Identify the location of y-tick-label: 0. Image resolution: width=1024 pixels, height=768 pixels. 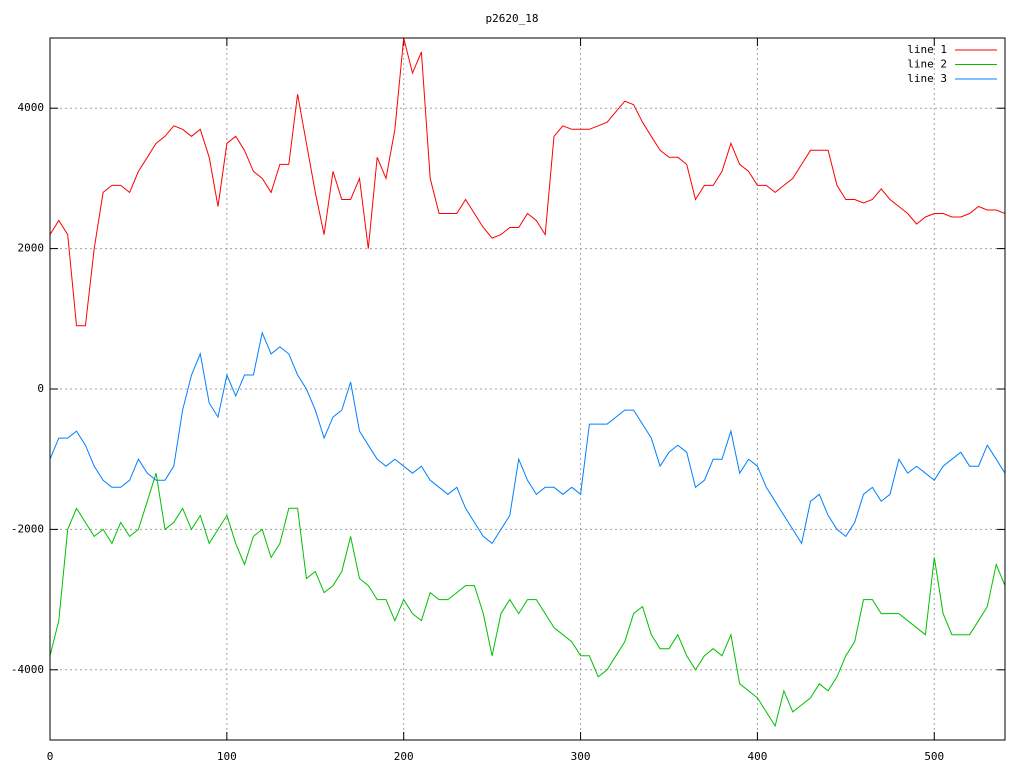
(40, 388).